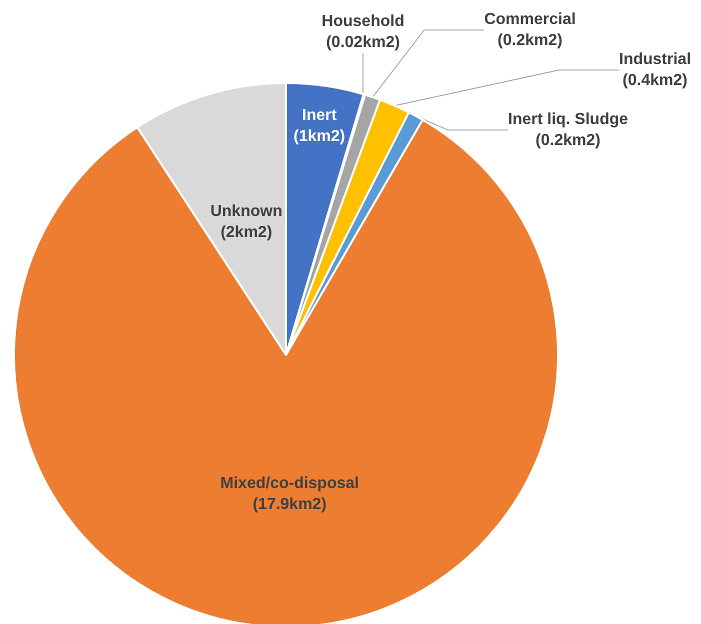 This screenshot has width=701, height=624. I want to click on slice-label: Inert, so click(320, 115).